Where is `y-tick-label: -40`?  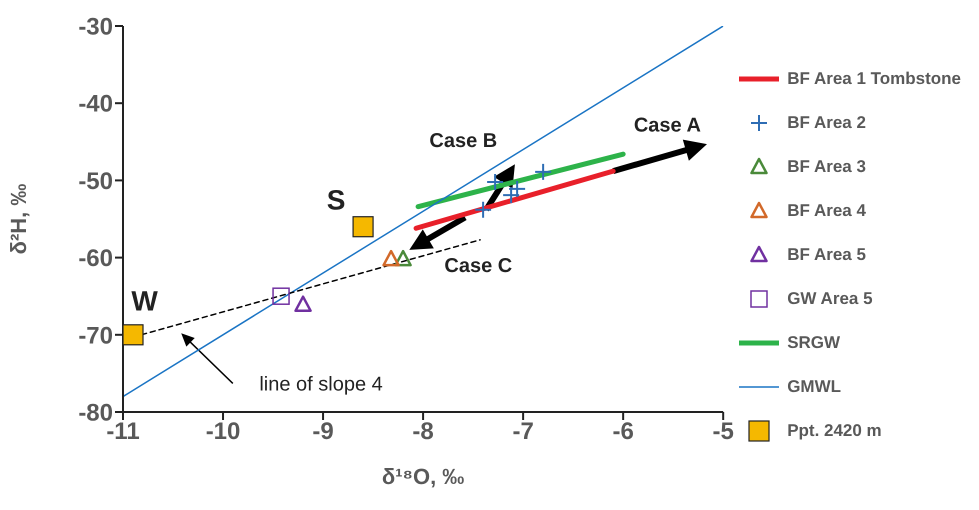 y-tick-label: -40 is located at coordinates (95, 104).